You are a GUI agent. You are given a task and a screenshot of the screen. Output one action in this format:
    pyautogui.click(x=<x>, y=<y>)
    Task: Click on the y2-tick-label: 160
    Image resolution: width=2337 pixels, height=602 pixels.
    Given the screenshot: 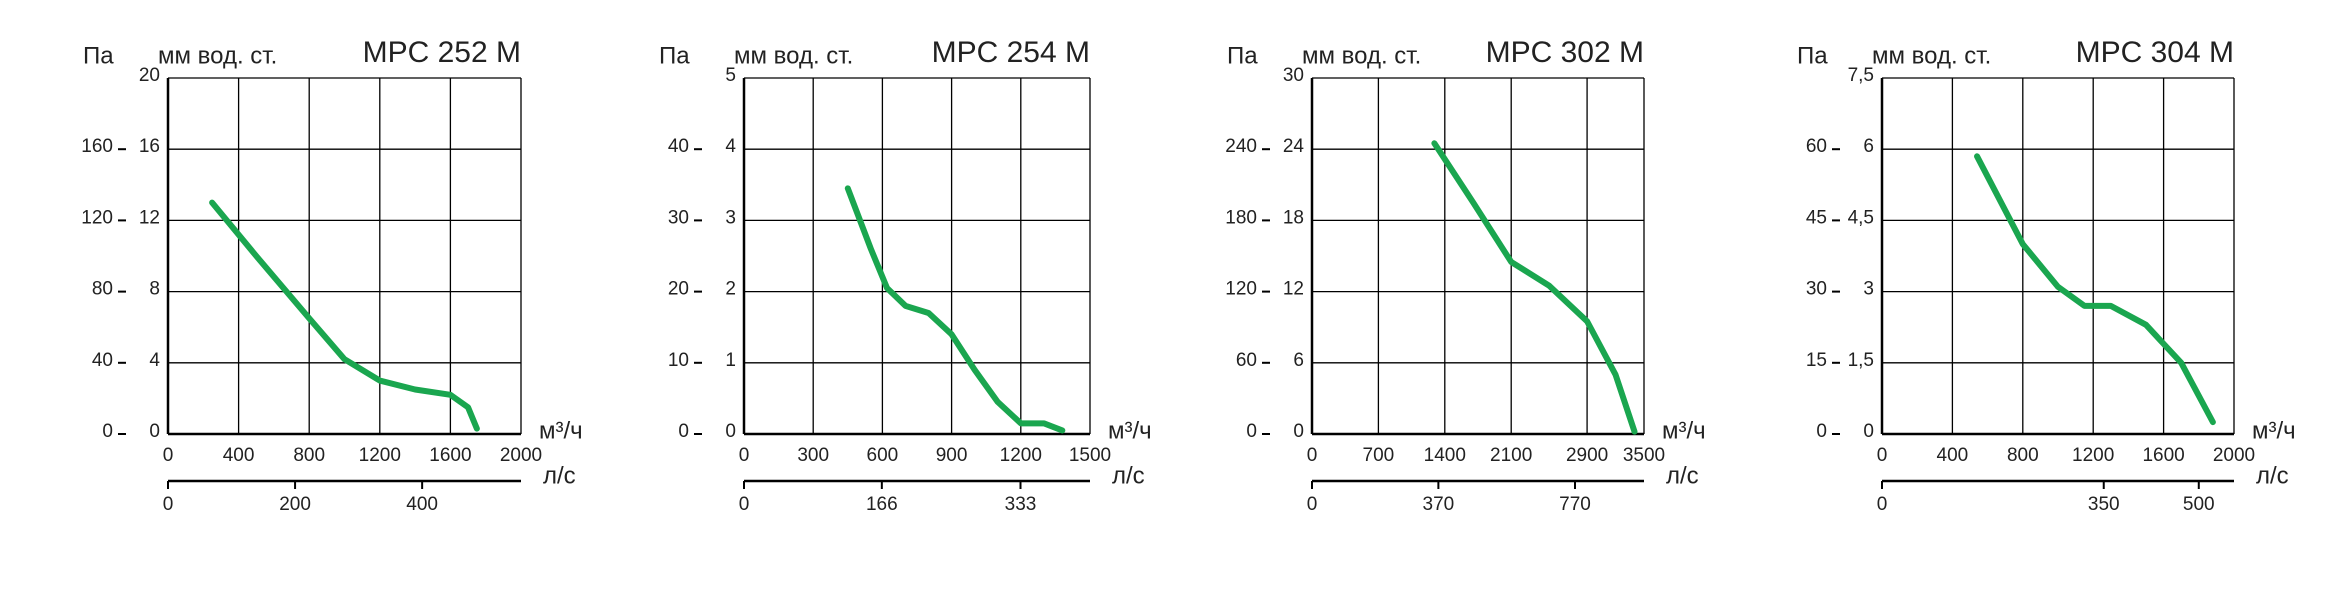 What is the action you would take?
    pyautogui.click(x=97, y=146)
    